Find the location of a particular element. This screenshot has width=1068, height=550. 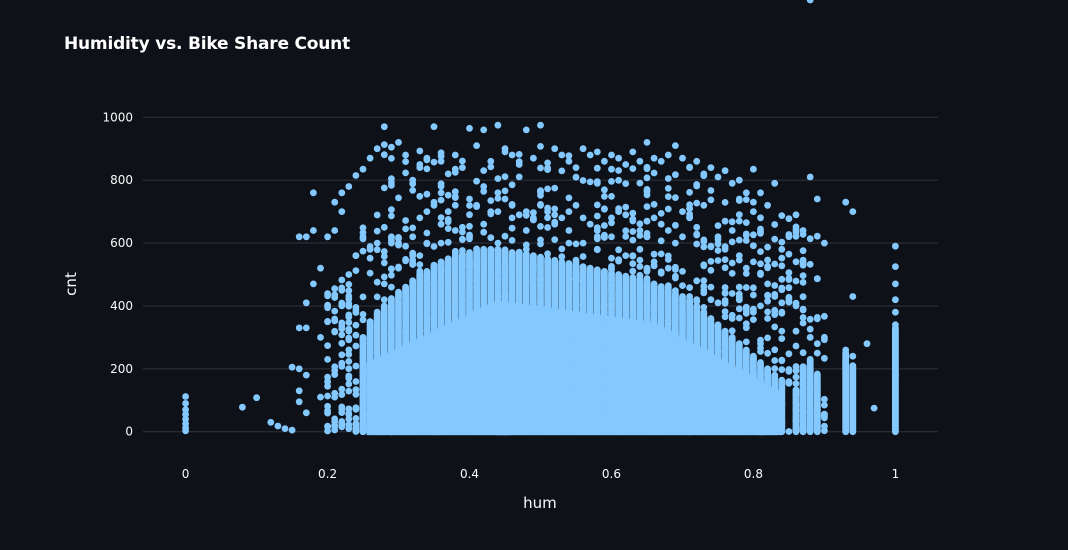

x-axis-label: hum is located at coordinates (540, 503).